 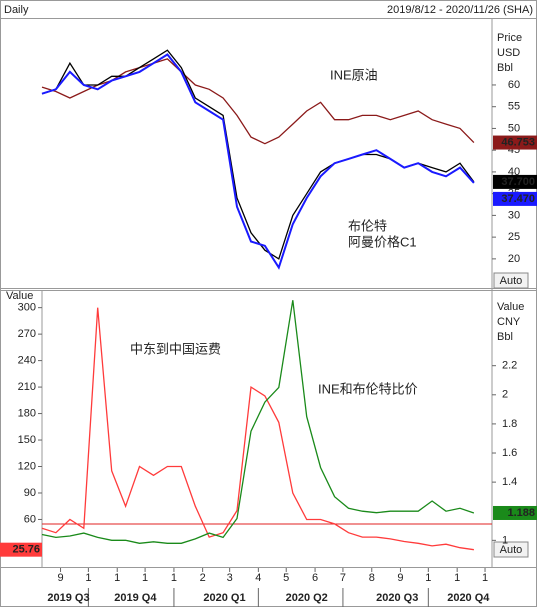 I want to click on y-axis-label: Bbl, so click(x=505, y=68).